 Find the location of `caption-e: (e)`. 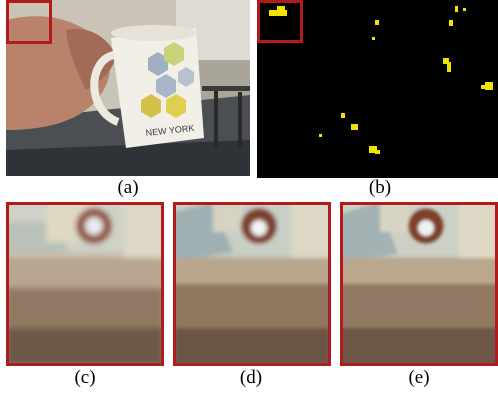

caption-e: (e) is located at coordinates (419, 377).